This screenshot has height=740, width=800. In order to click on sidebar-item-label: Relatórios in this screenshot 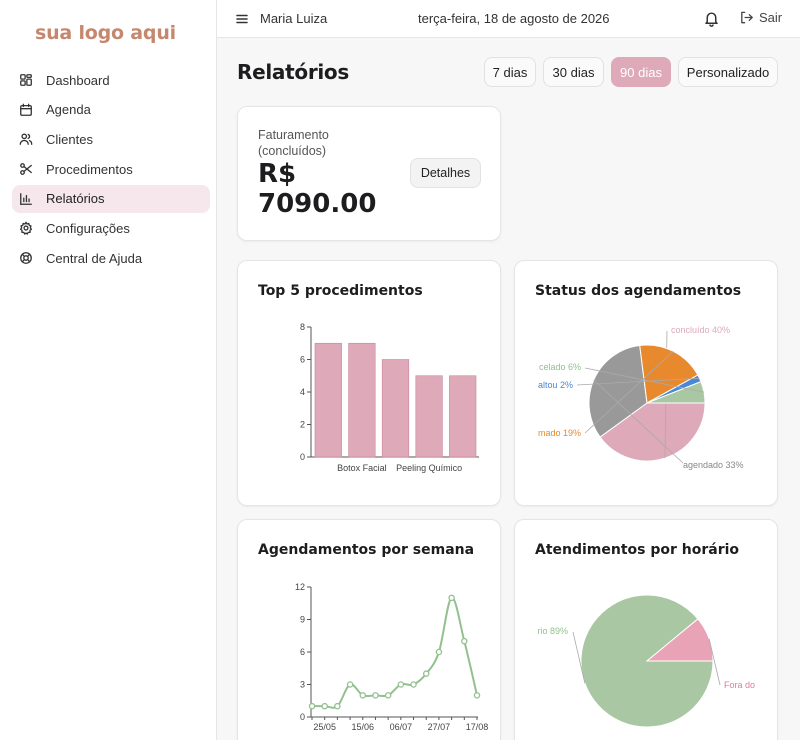, I will do `click(75, 199)`.